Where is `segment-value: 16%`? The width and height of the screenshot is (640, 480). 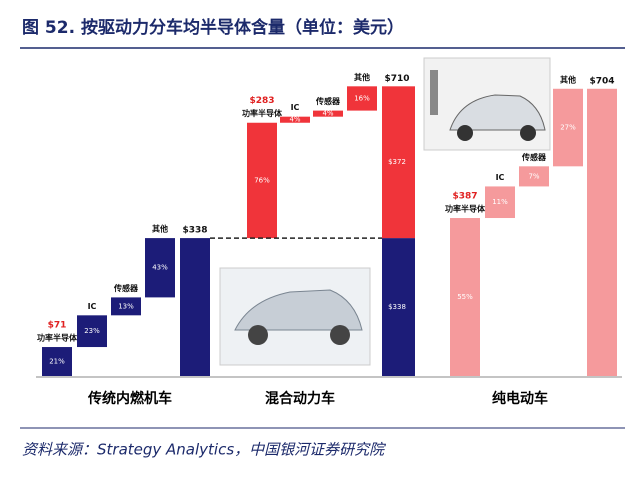 segment-value: 16% is located at coordinates (362, 98).